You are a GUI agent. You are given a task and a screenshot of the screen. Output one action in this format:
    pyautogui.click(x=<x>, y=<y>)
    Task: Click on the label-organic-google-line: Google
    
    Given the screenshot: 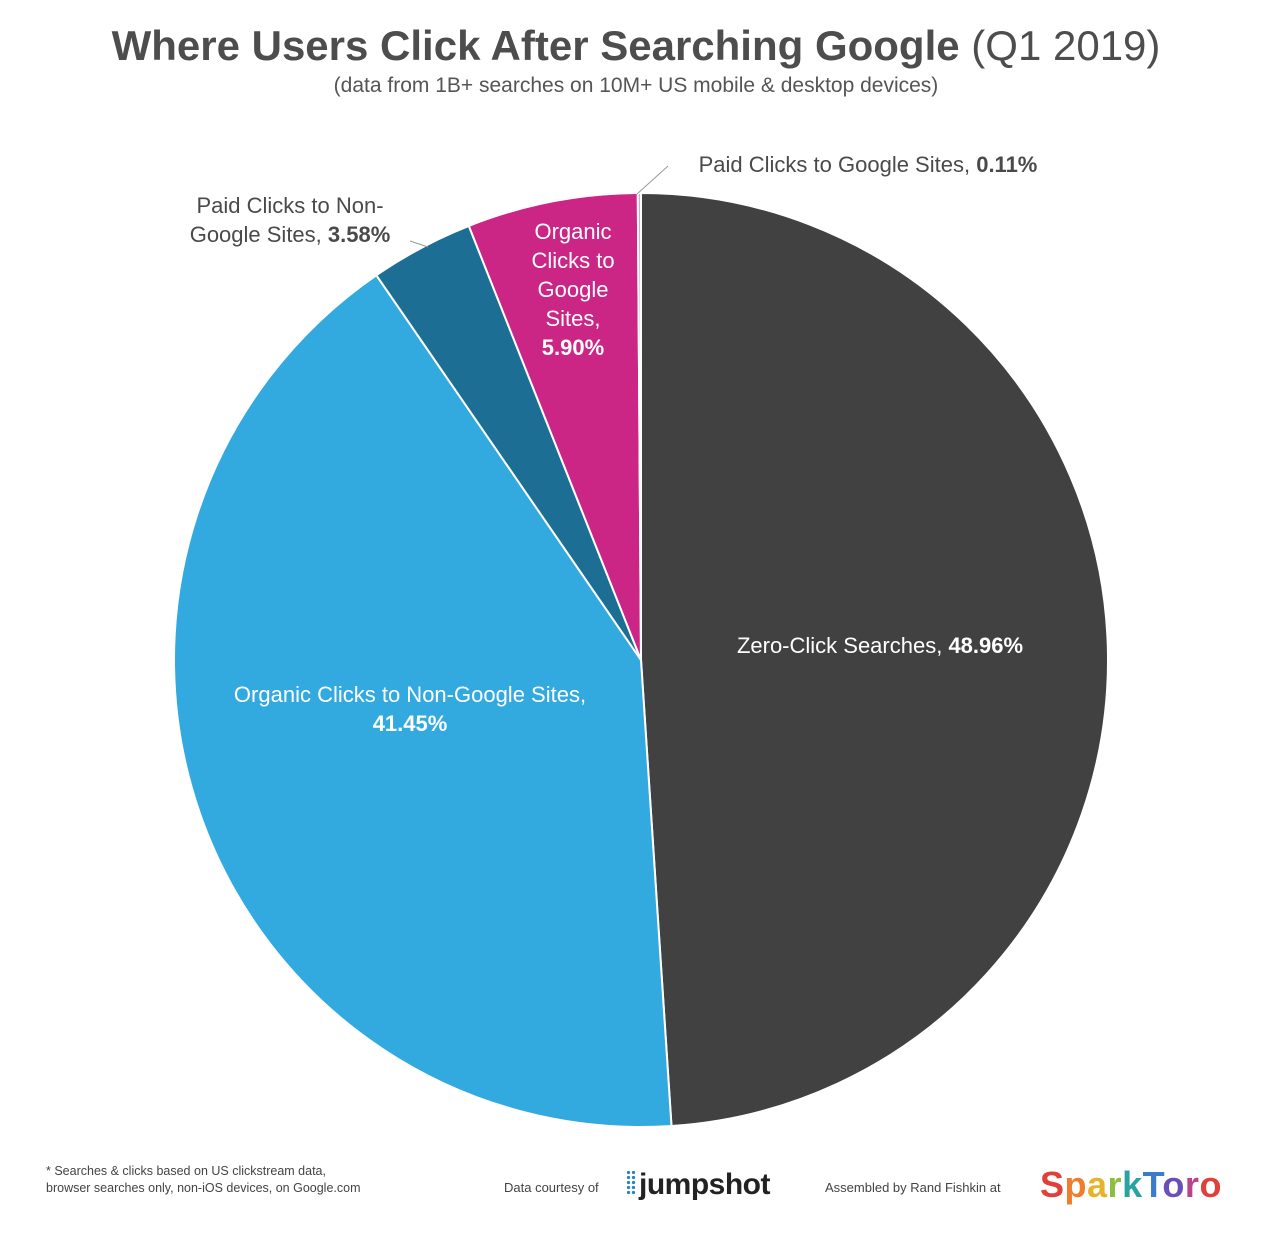 What is the action you would take?
    pyautogui.click(x=573, y=289)
    